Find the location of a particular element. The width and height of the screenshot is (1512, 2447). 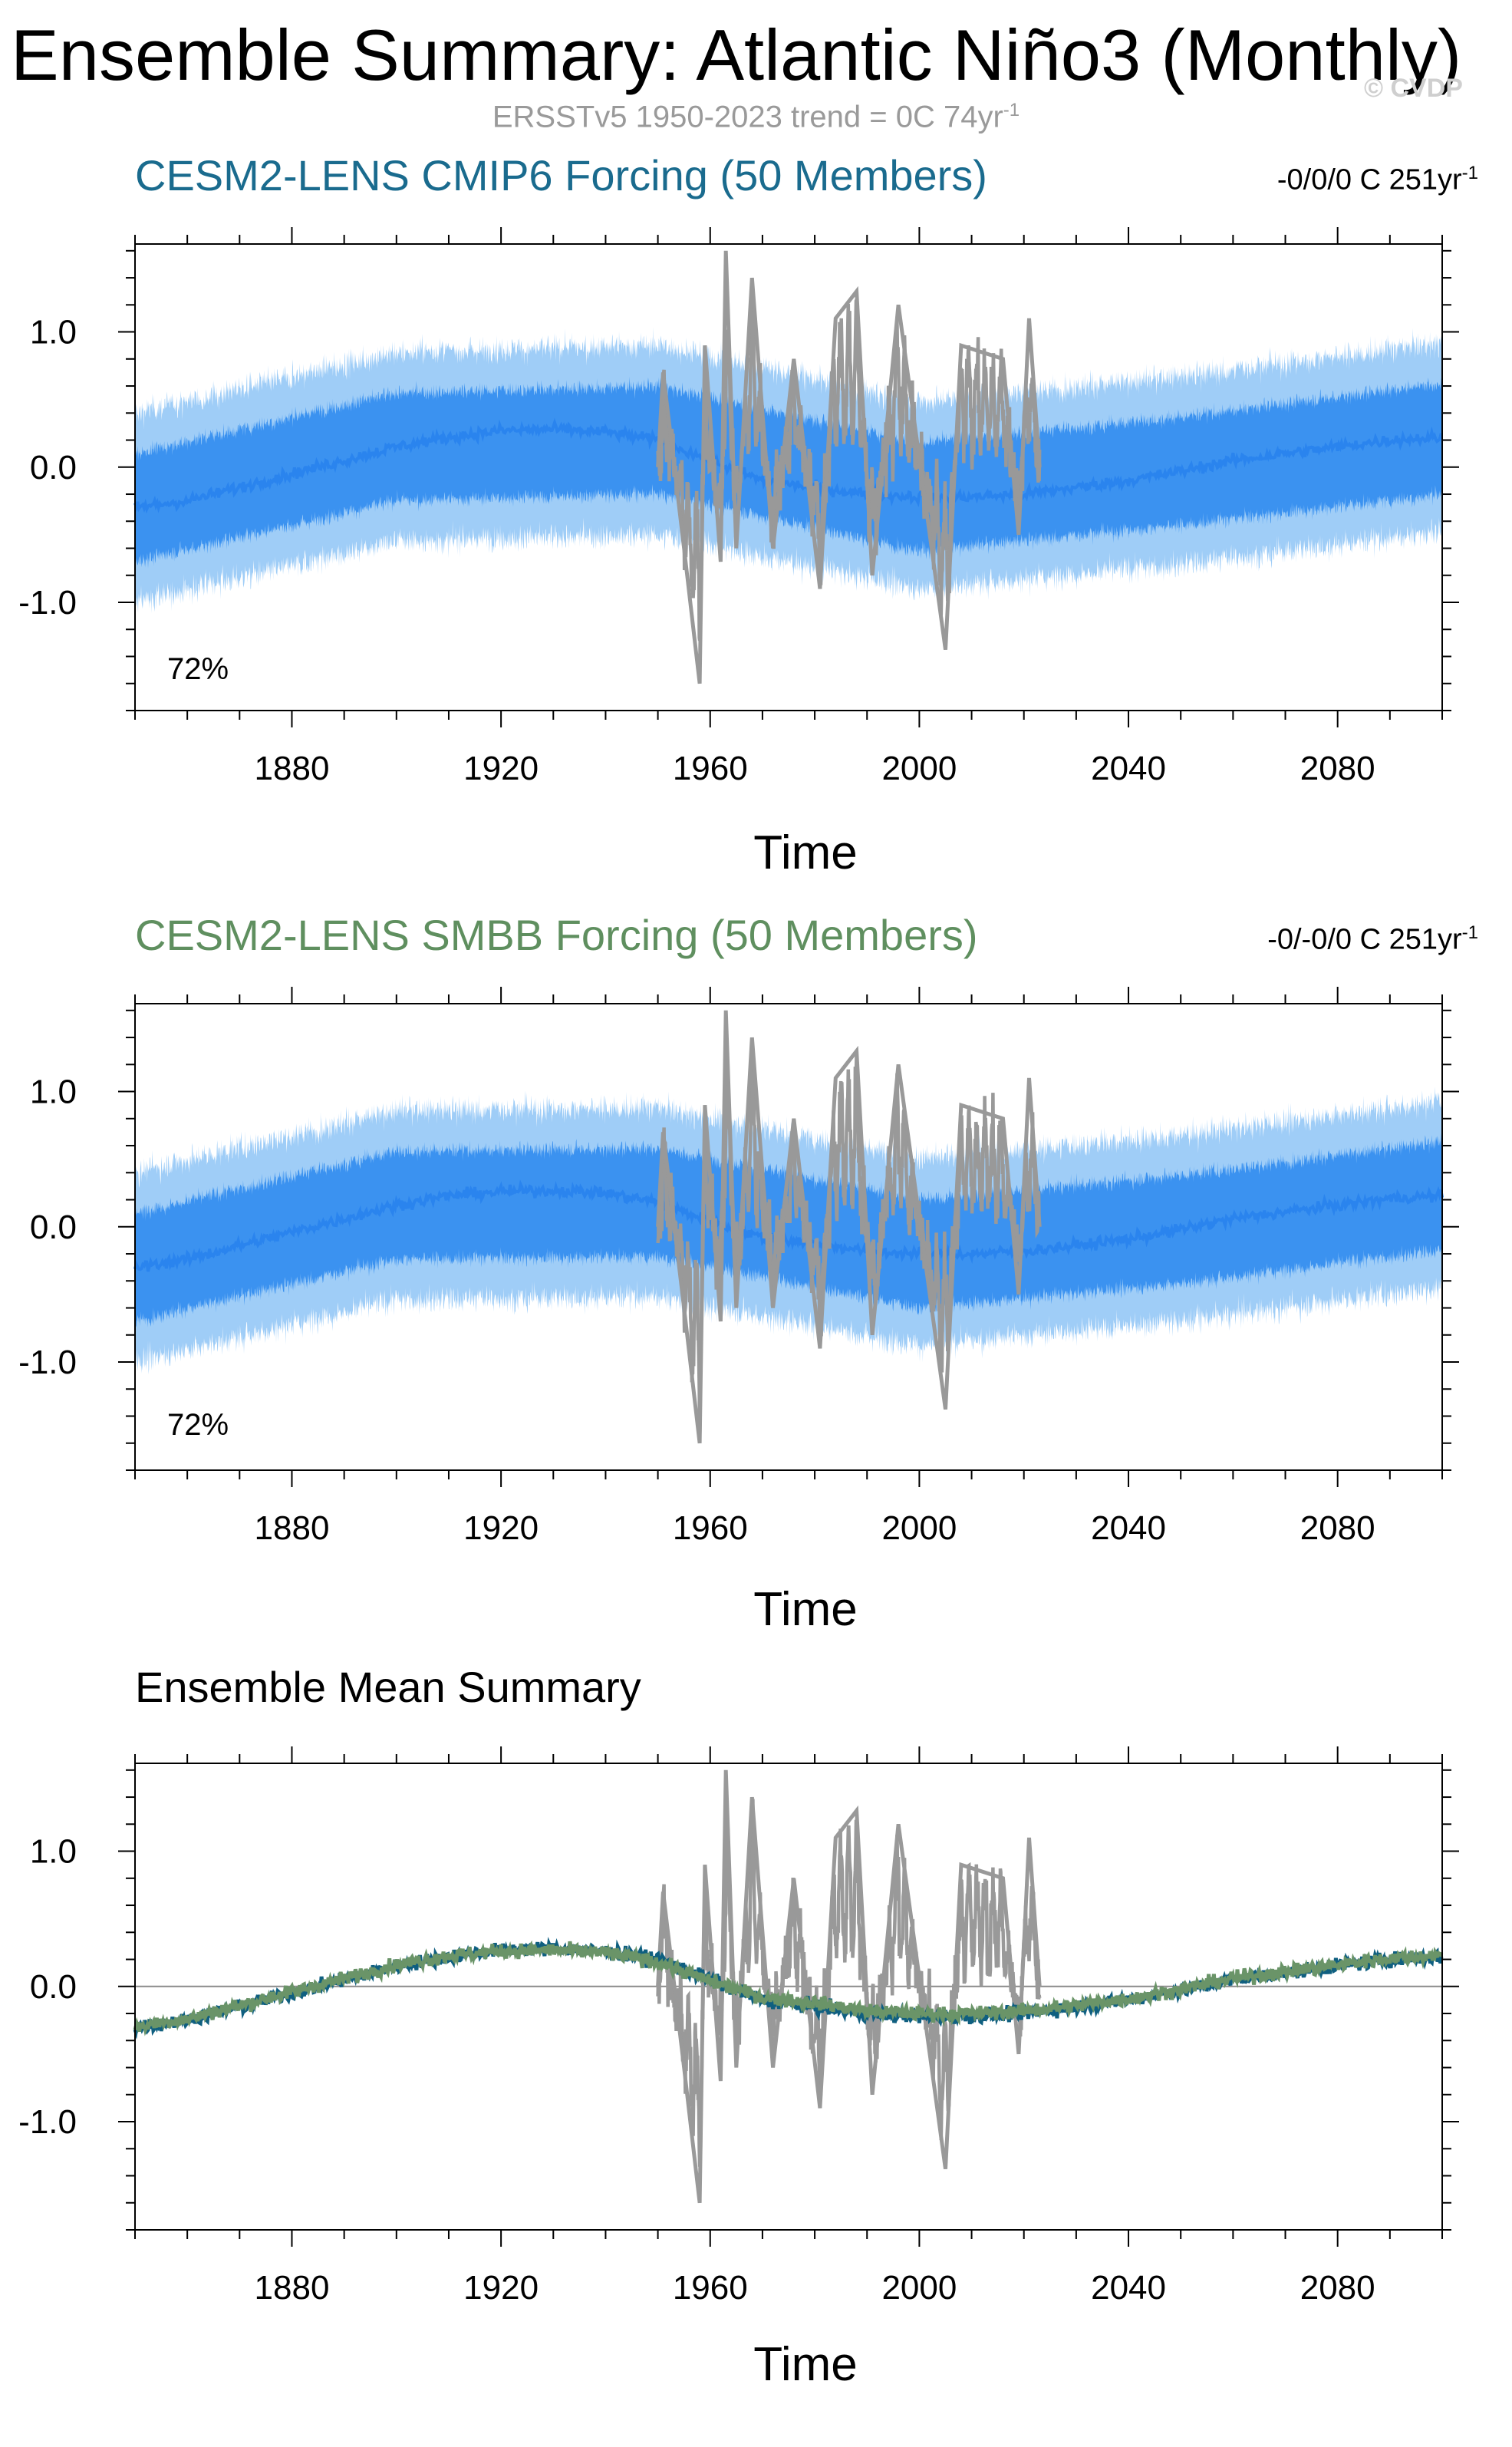

panel1-percent: 72% is located at coordinates (198, 669).